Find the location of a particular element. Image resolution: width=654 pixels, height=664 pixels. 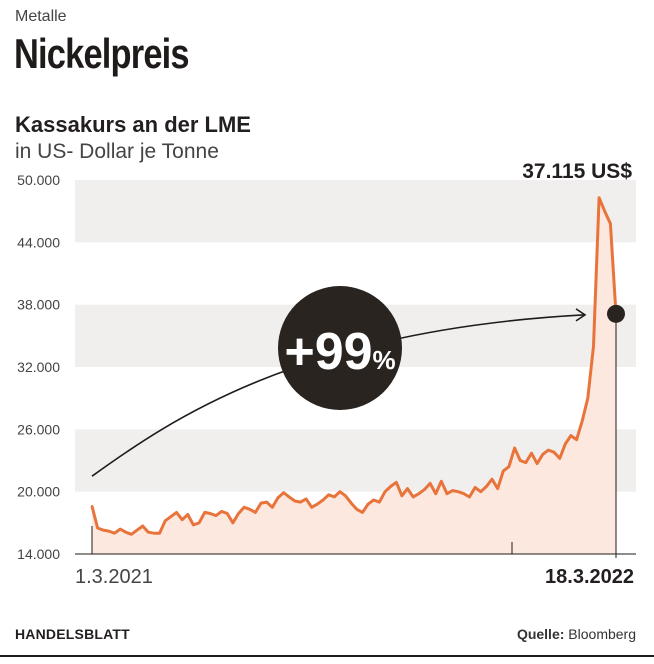

source-credit: Quelle: Bloomberg is located at coordinates (576, 634).